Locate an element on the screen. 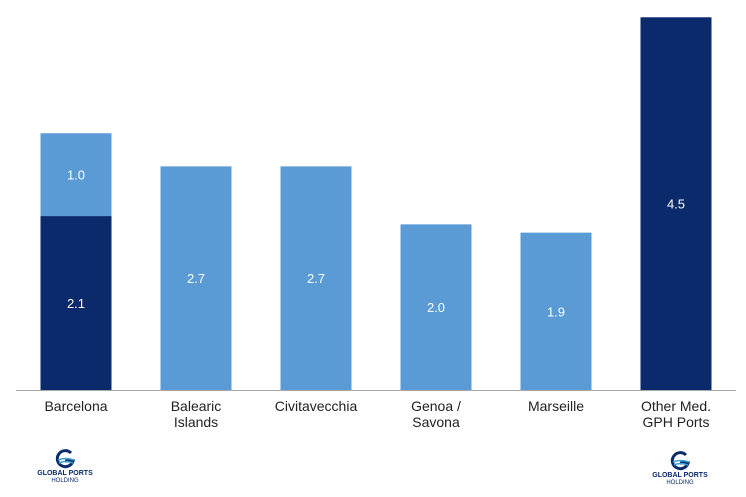 This screenshot has height=497, width=746. data-label-5-0: 4.5 is located at coordinates (676, 204).